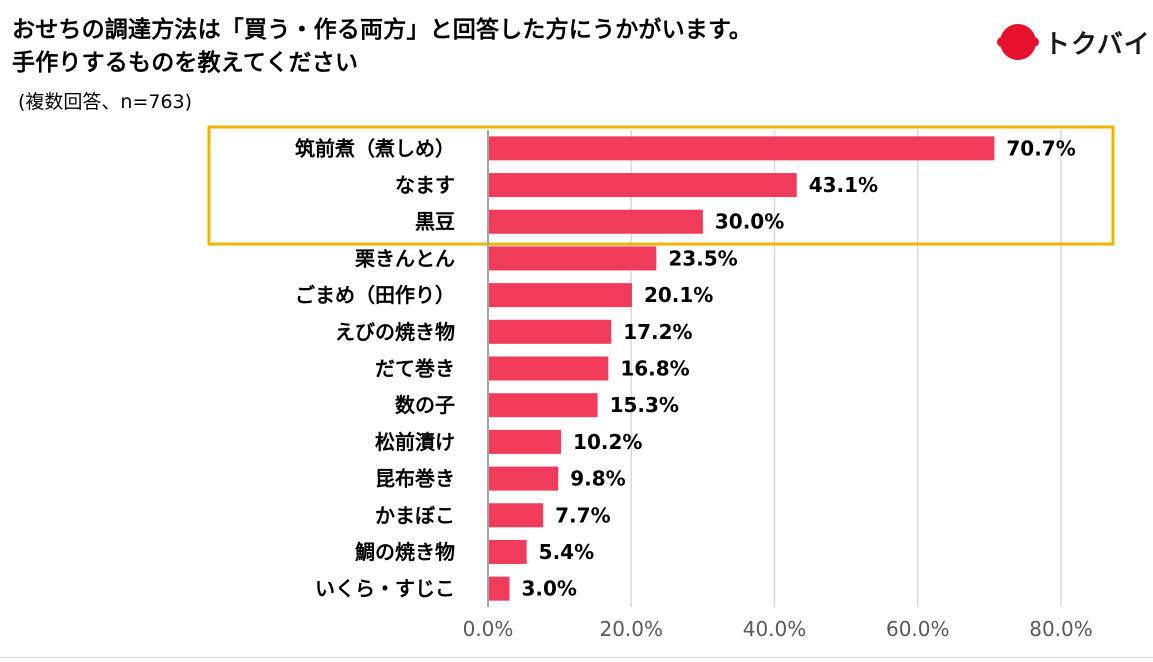 Image resolution: width=1153 pixels, height=662 pixels. Describe the element at coordinates (702, 258) in the screenshot. I see `data-label: 23.5%` at that location.